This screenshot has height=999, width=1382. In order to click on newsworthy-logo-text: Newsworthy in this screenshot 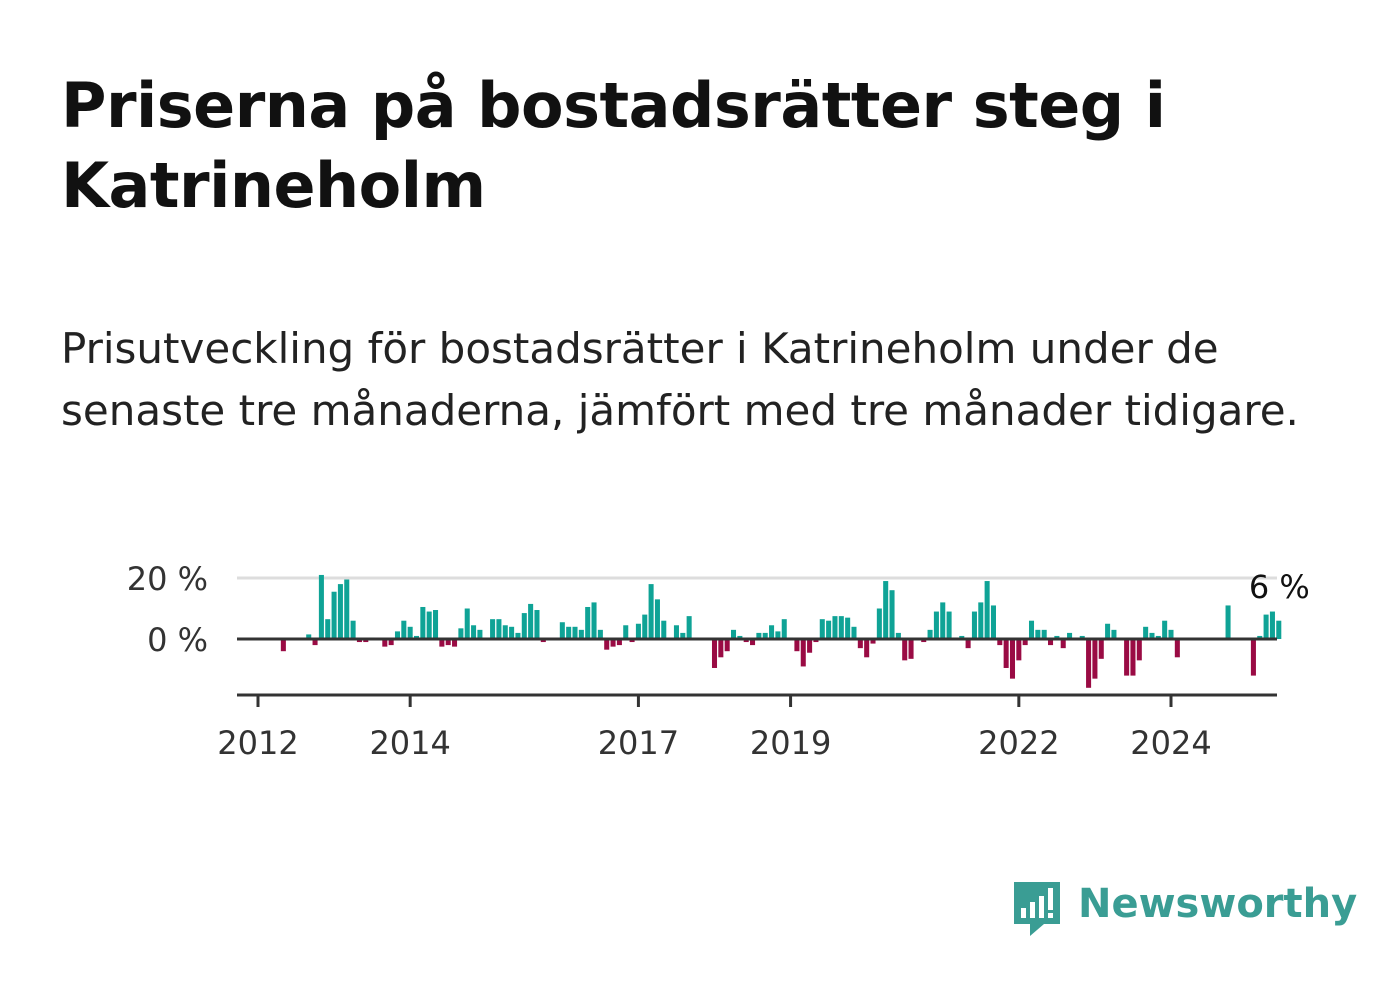, I will do `click(1218, 904)`.